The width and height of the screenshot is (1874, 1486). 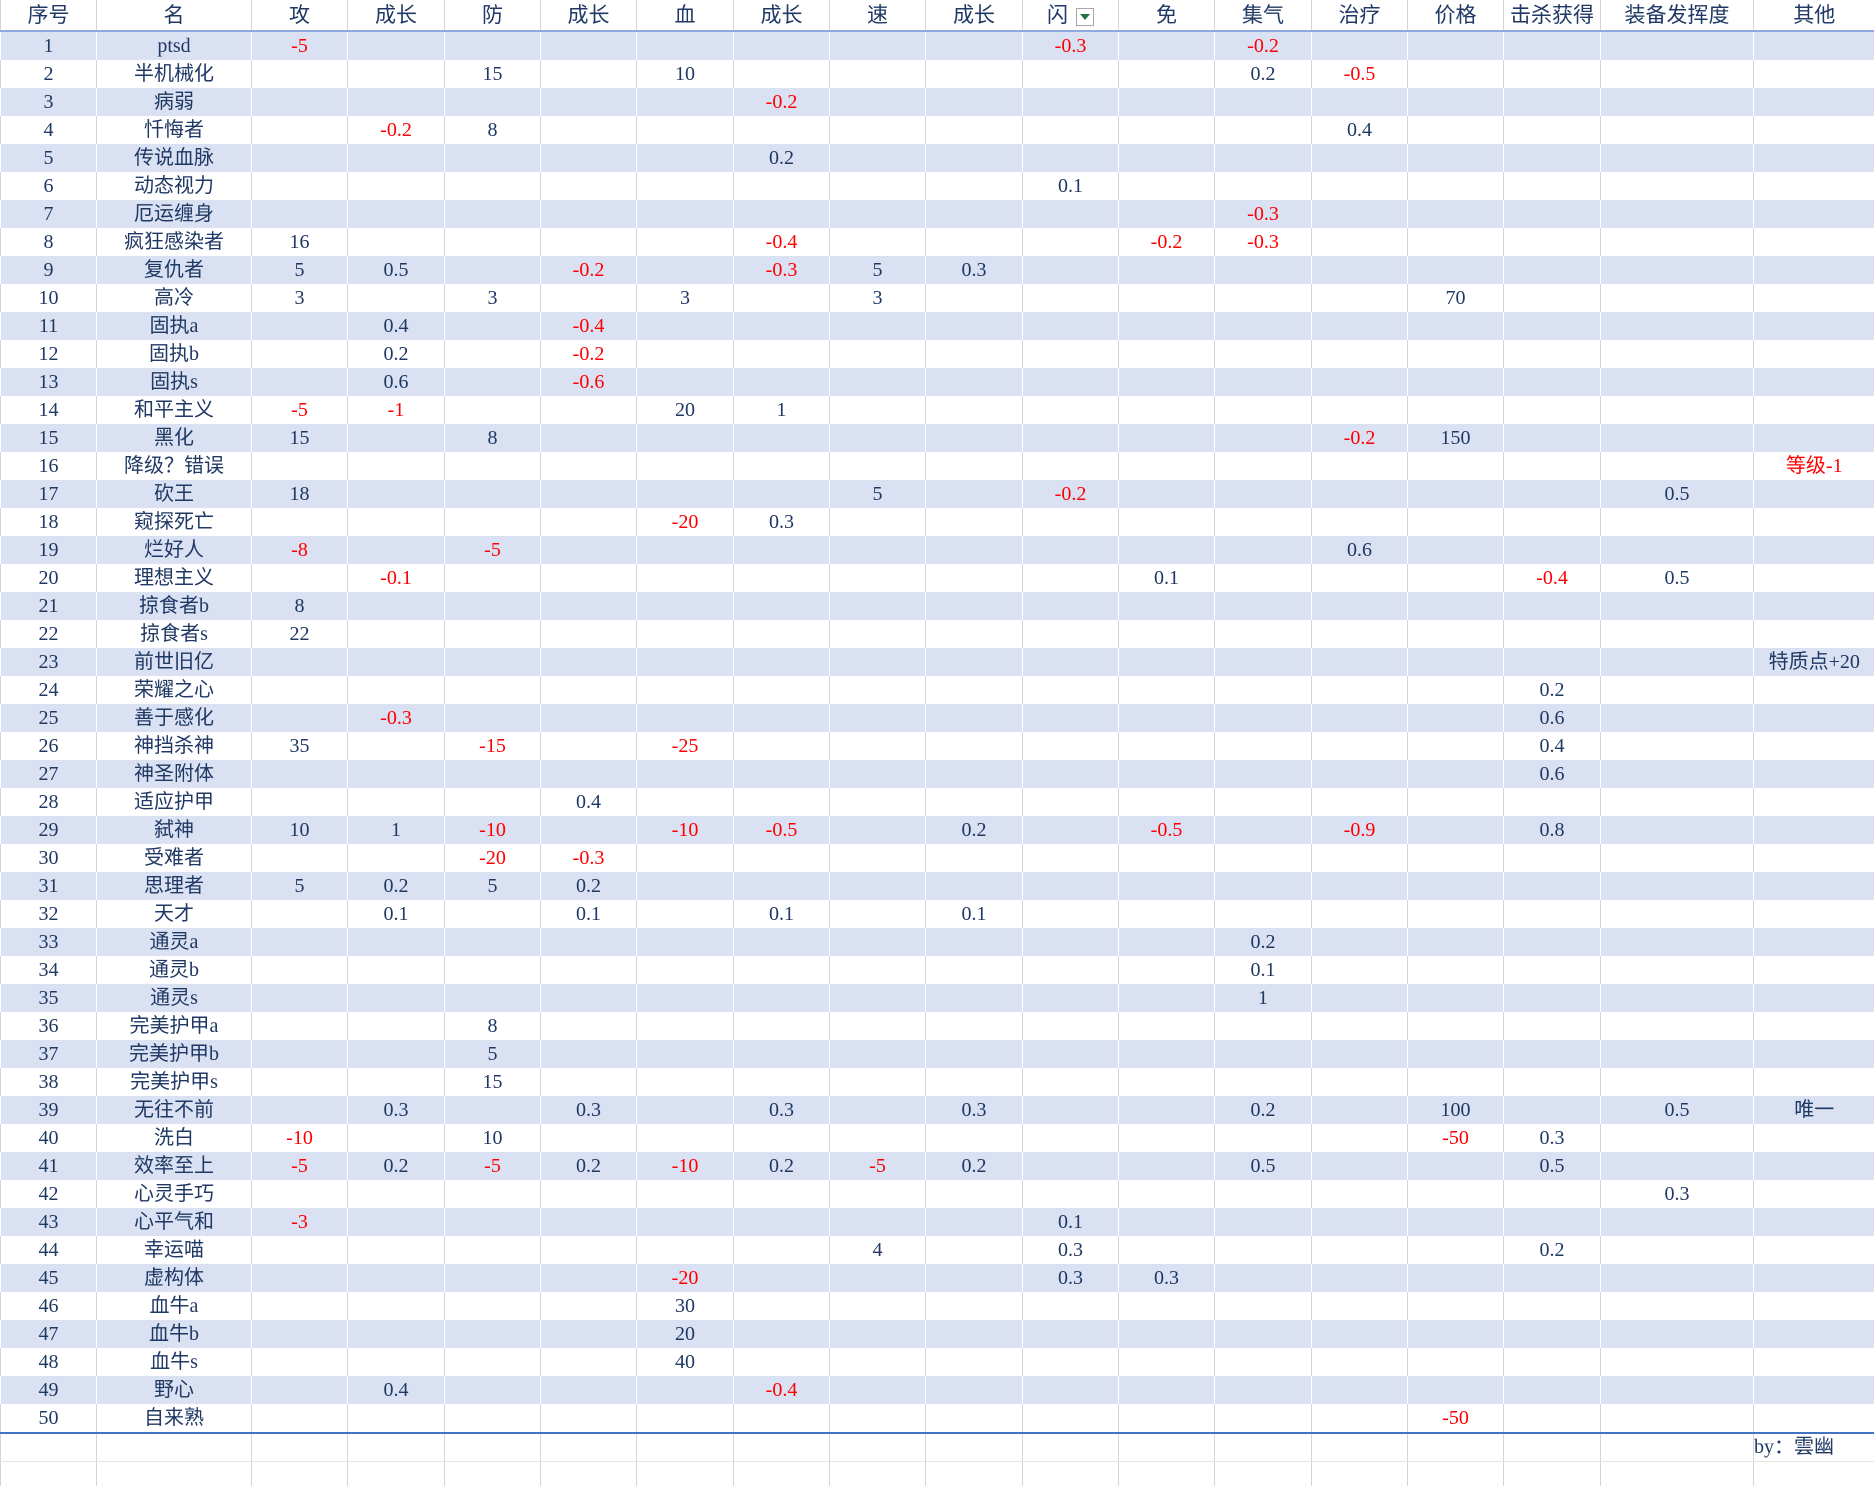 I want to click on data-row: 17 砍王 18 5 -0.2 0.5, so click(x=937, y=494).